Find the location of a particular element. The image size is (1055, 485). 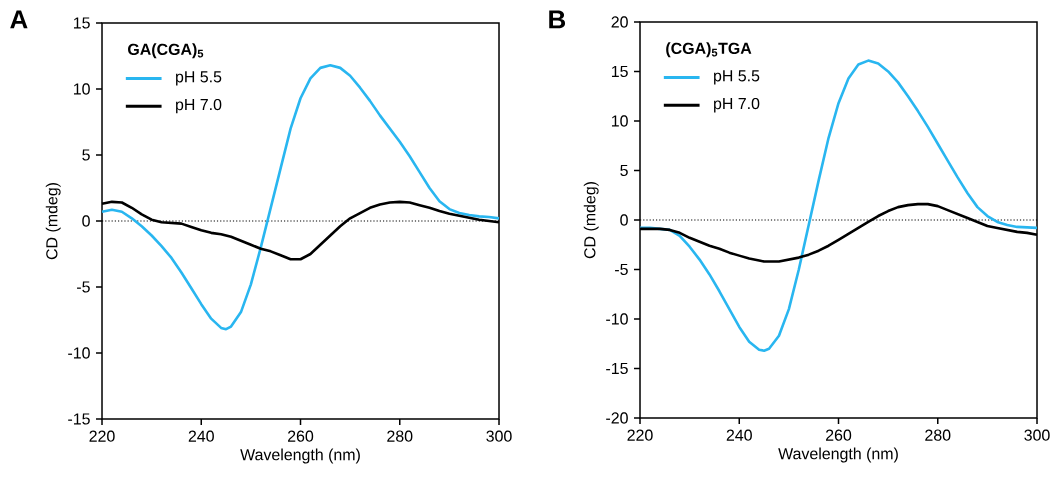

legend-title: (CGA)$_{5}$TGA is located at coordinates (709, 50).